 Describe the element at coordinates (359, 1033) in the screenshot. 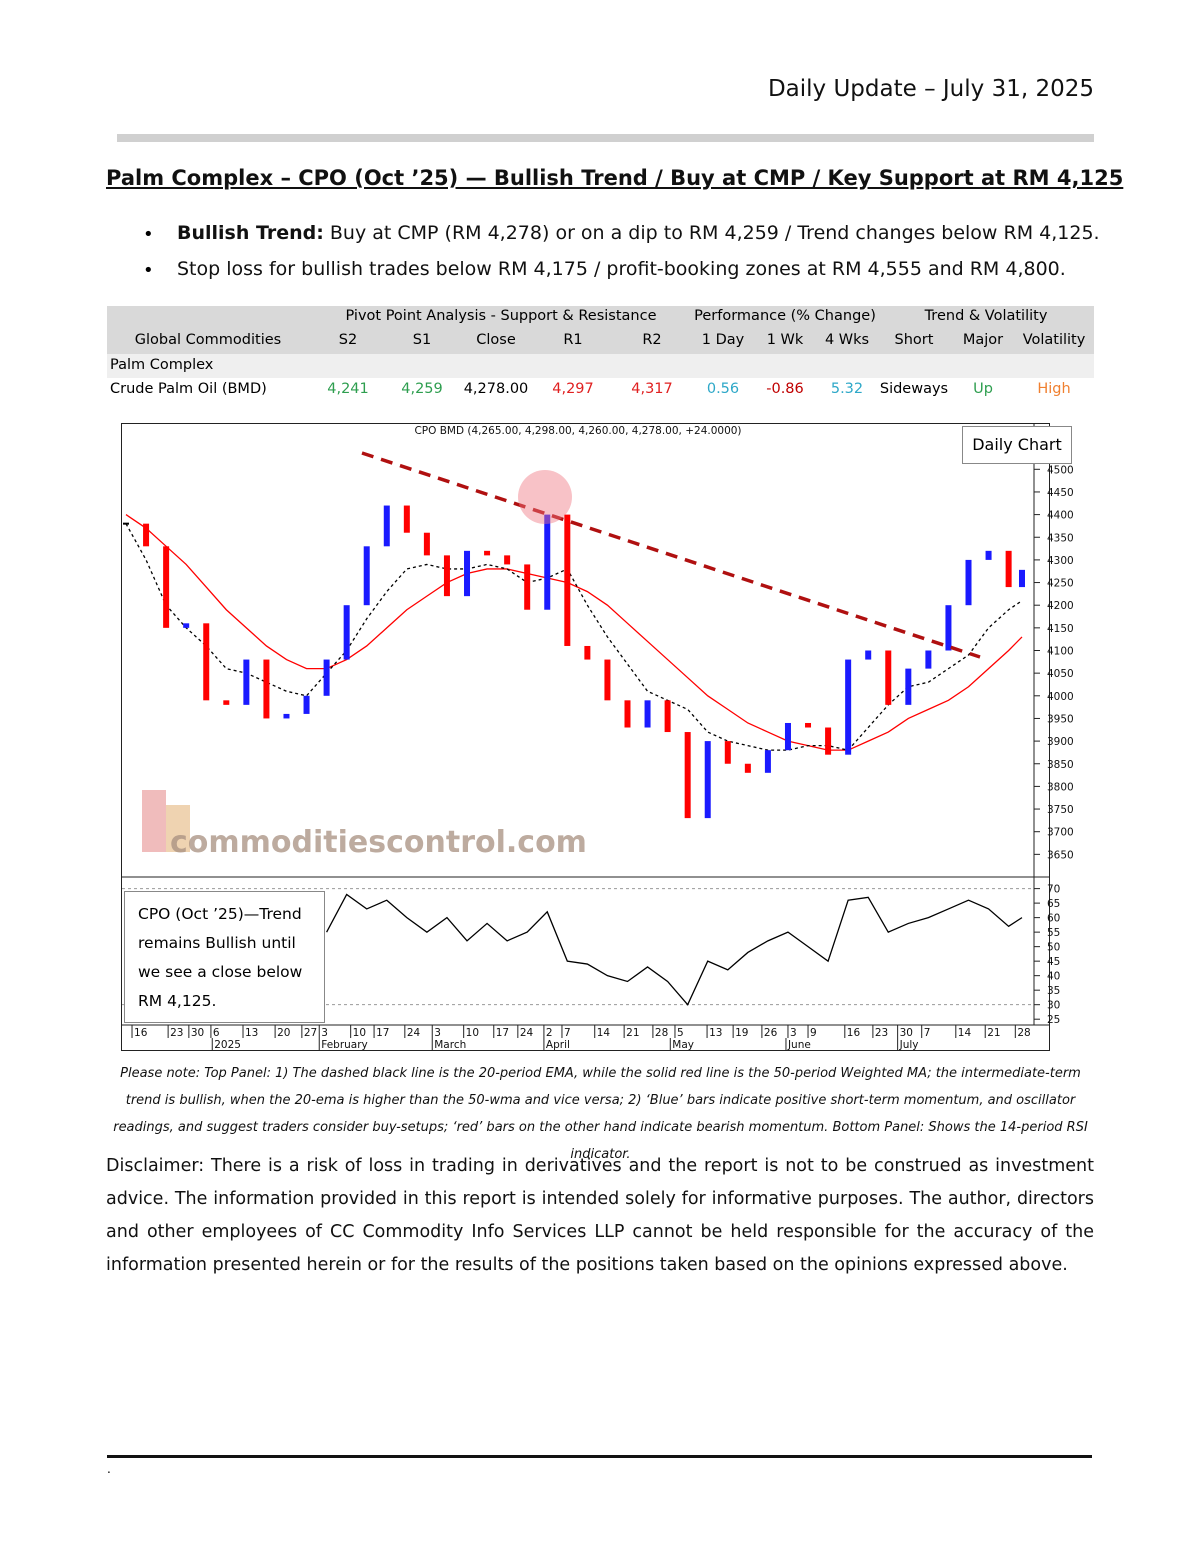

I see `x-tick-label: 10` at that location.